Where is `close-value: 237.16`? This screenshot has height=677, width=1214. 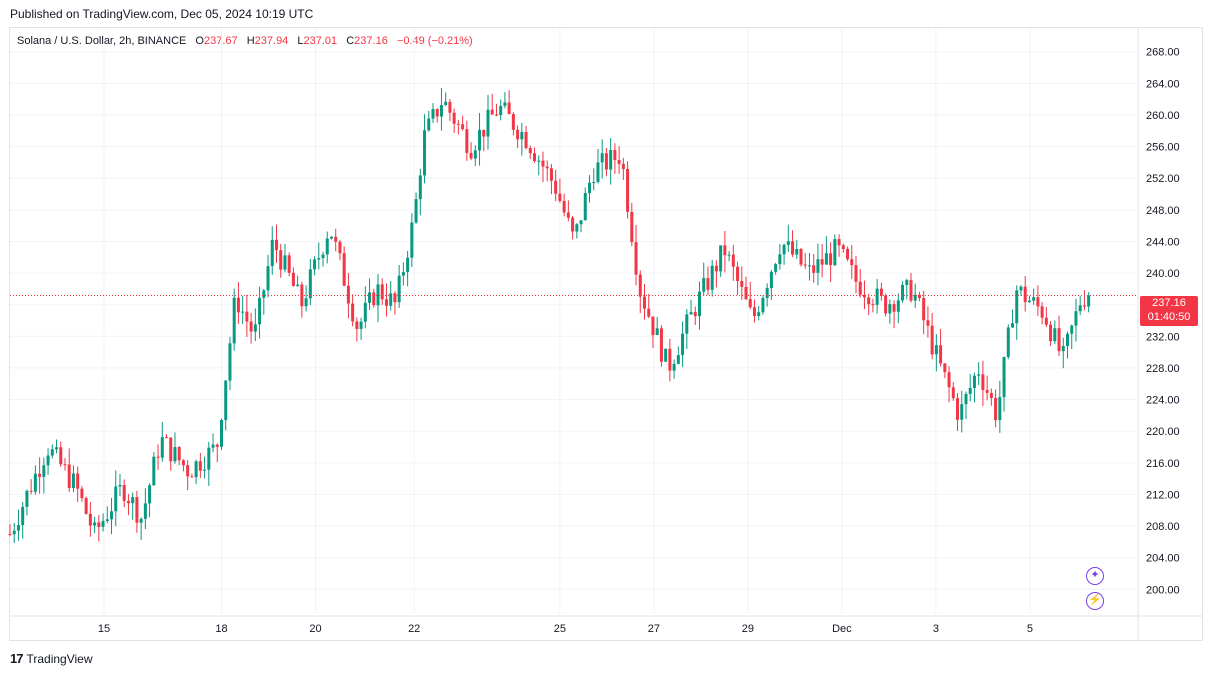
close-value: 237.16 is located at coordinates (371, 41).